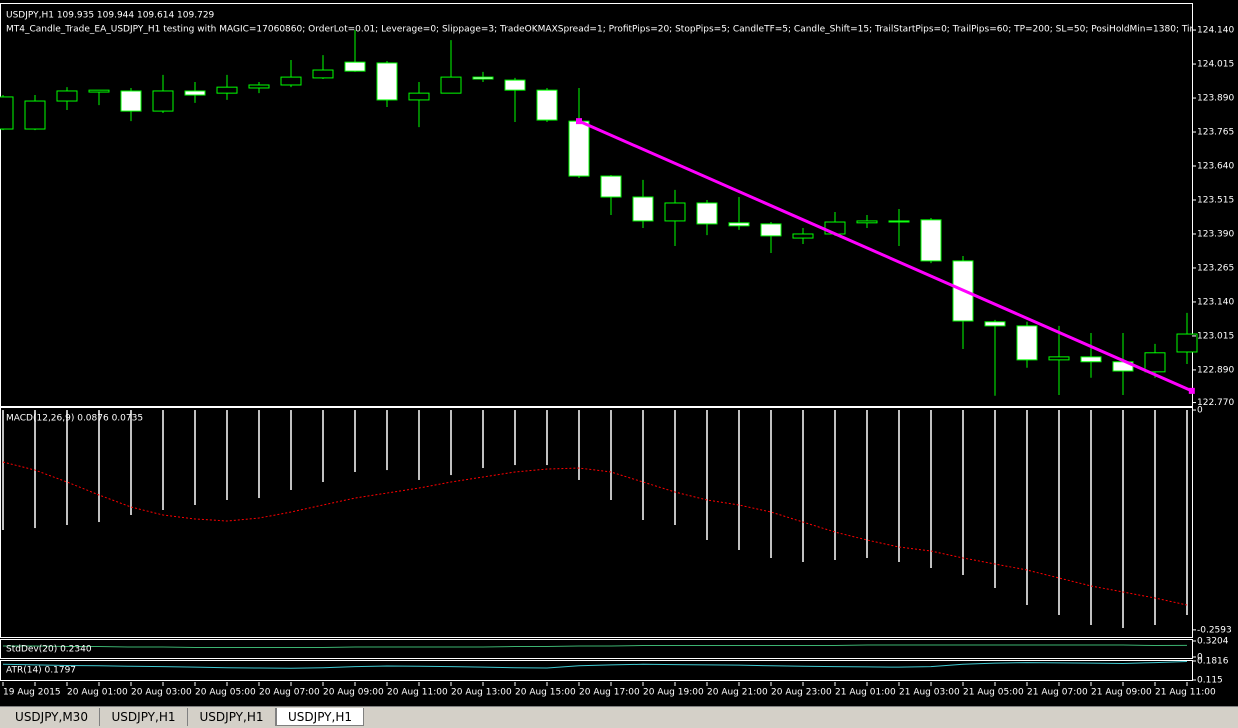 The image size is (1238, 728). I want to click on tab-bar: USDJPY,M30 USDJPY,H1 USDJPY,H1 USDJPY,H1, so click(619, 717).